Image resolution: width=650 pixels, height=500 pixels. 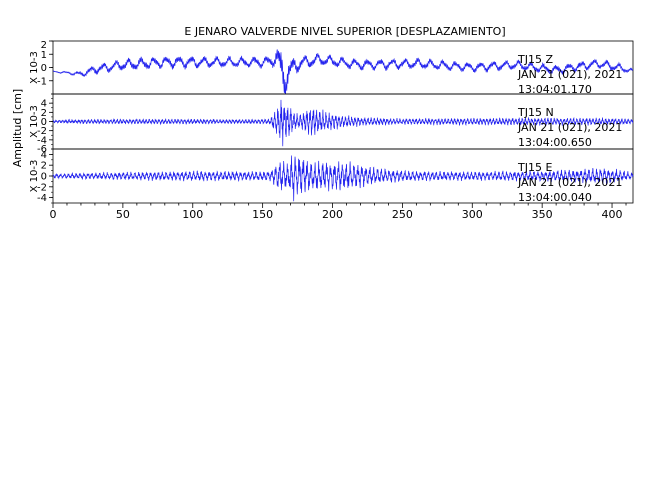 I want to click on station-annotation: TJ15 E JAN 21 (021), 2021 13:04:00.040, so click(x=569, y=182).